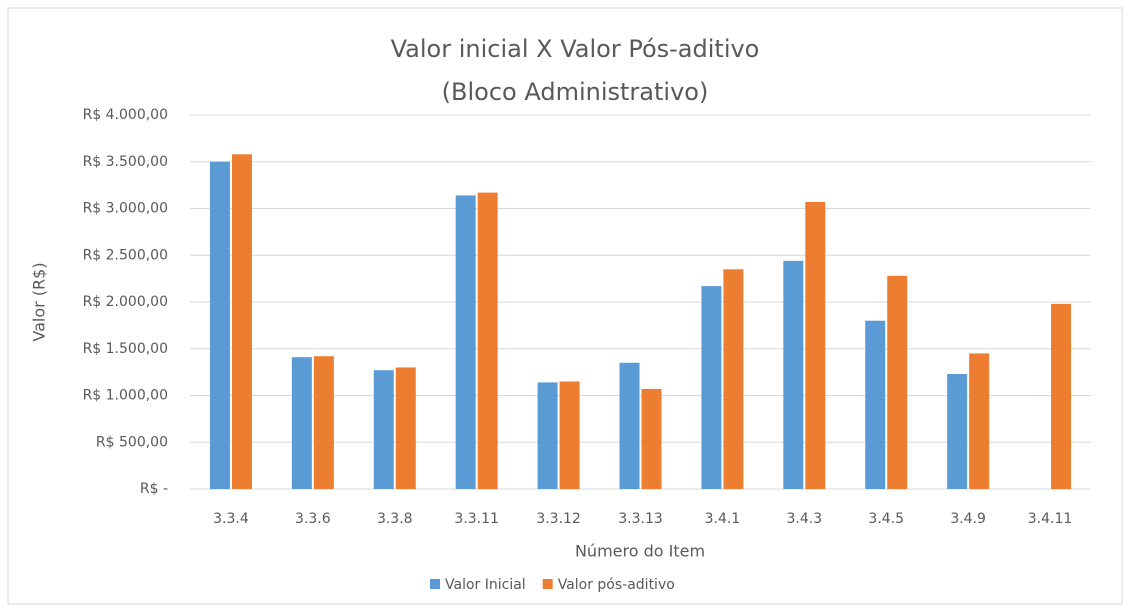  I want to click on chart-title: Valor inicial X Valor Pós-aditivo, so click(575, 49).